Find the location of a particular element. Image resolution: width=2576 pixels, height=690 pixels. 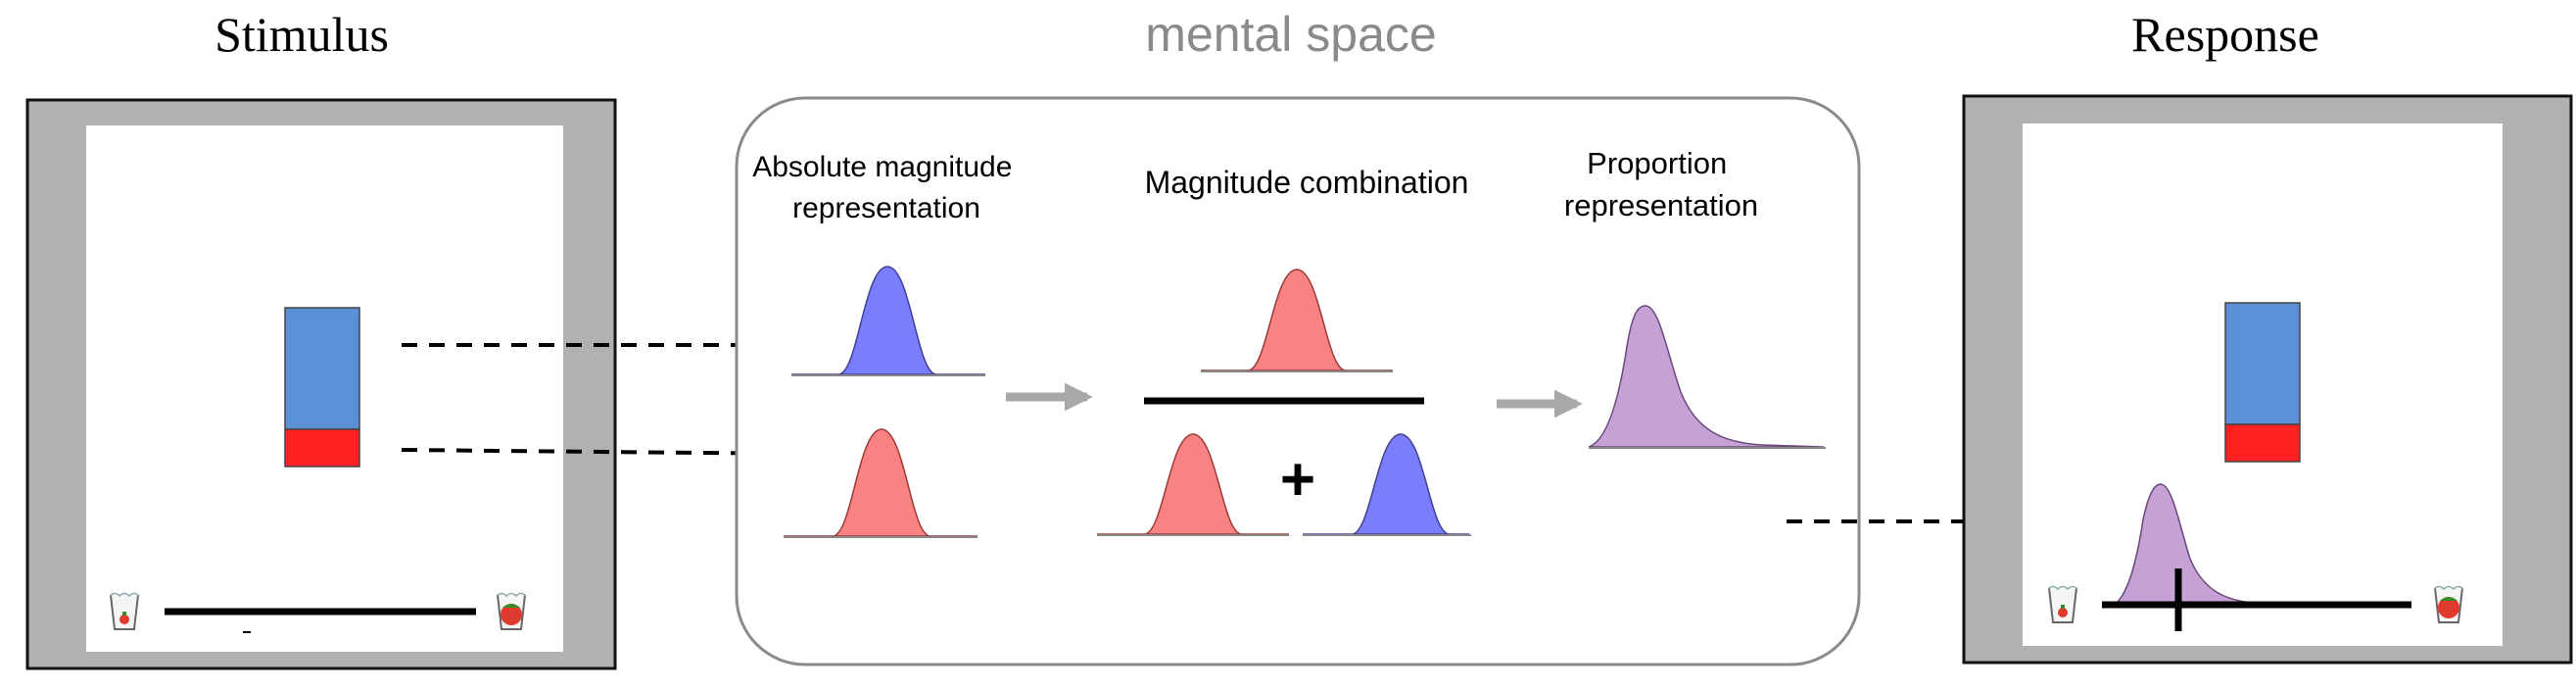

stimulus-bar-red is located at coordinates (322, 448).